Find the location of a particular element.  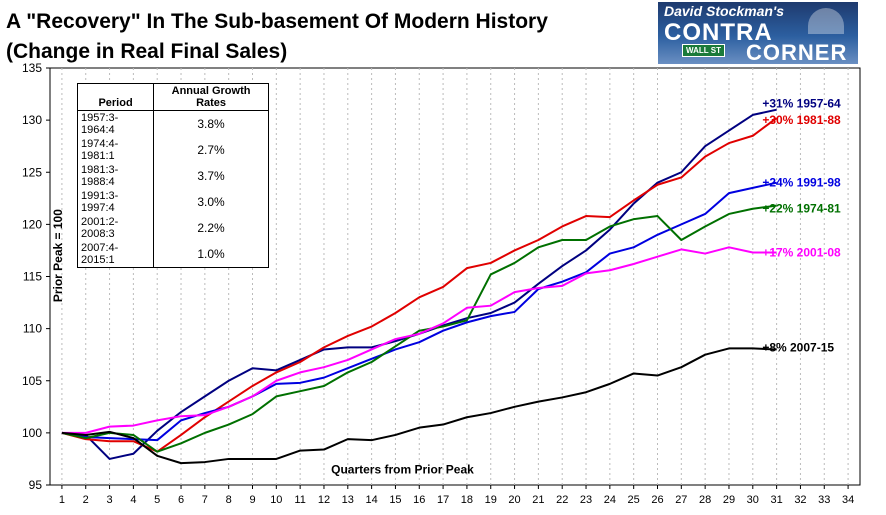

x-tick-label: 25 is located at coordinates (634, 500).